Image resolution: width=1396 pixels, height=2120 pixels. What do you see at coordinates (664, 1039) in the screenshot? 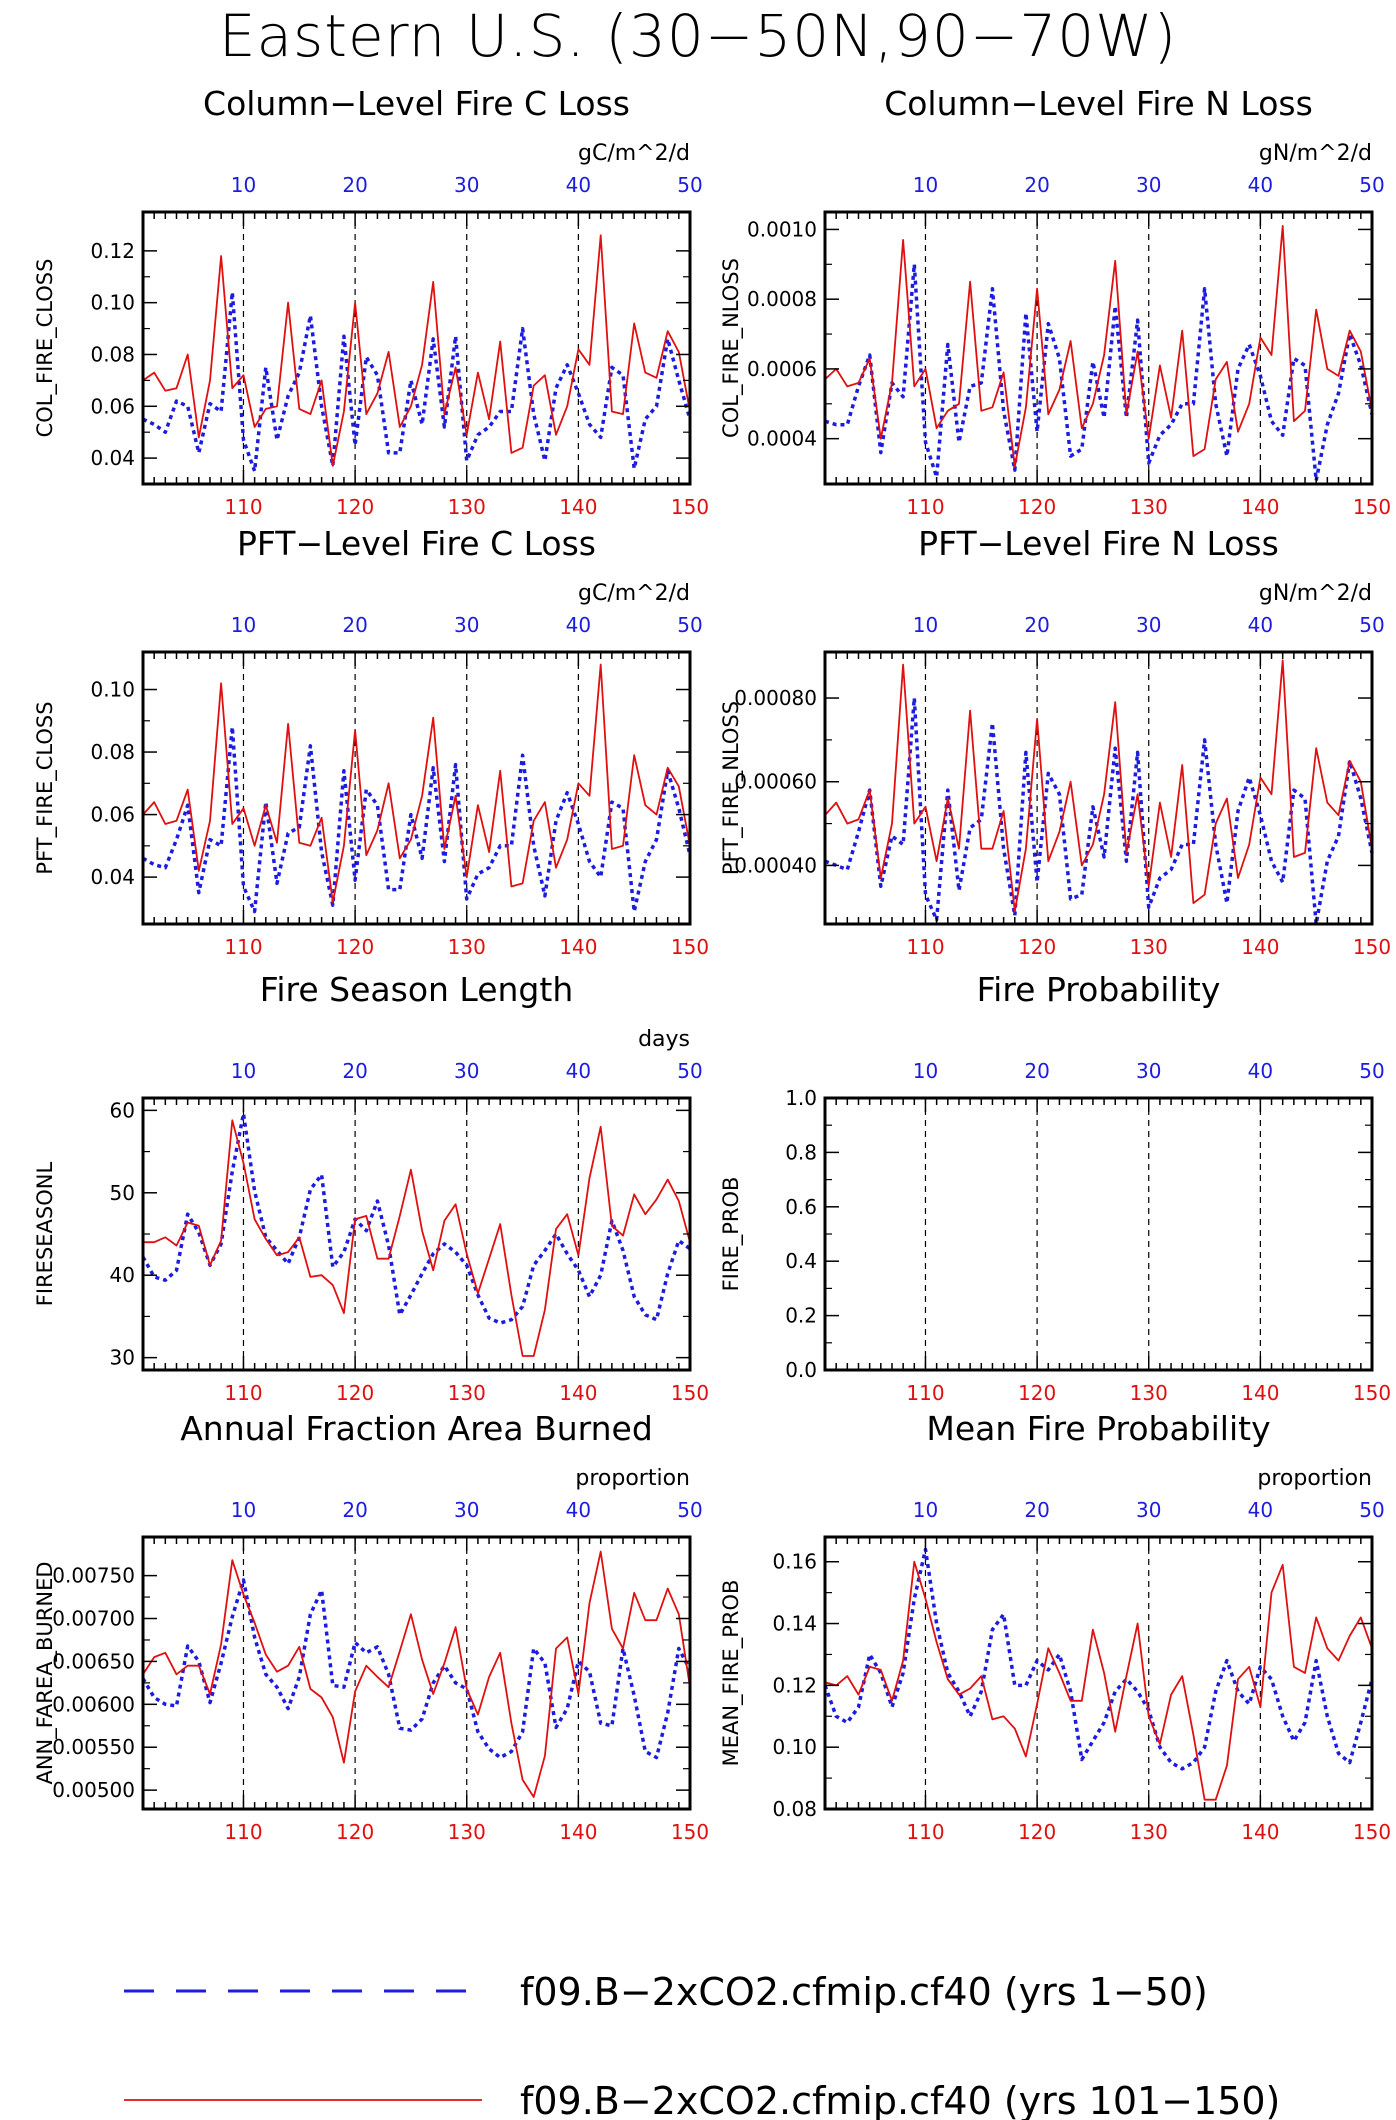
I see `units-label: days` at bounding box center [664, 1039].